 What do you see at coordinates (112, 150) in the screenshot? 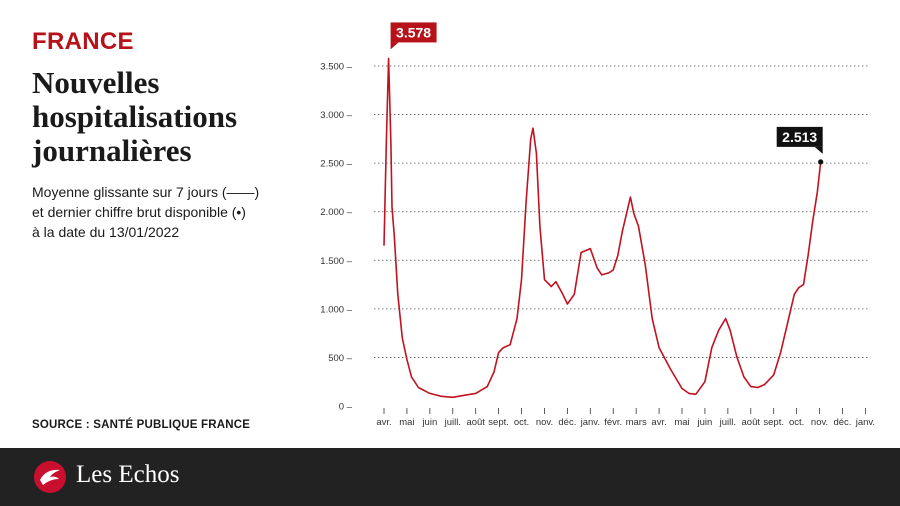
I see `title-line-3: journalières` at bounding box center [112, 150].